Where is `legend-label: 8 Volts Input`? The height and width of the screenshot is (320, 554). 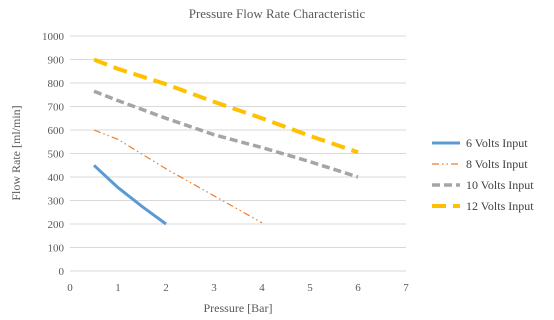
legend-label: 8 Volts Input is located at coordinates (497, 164).